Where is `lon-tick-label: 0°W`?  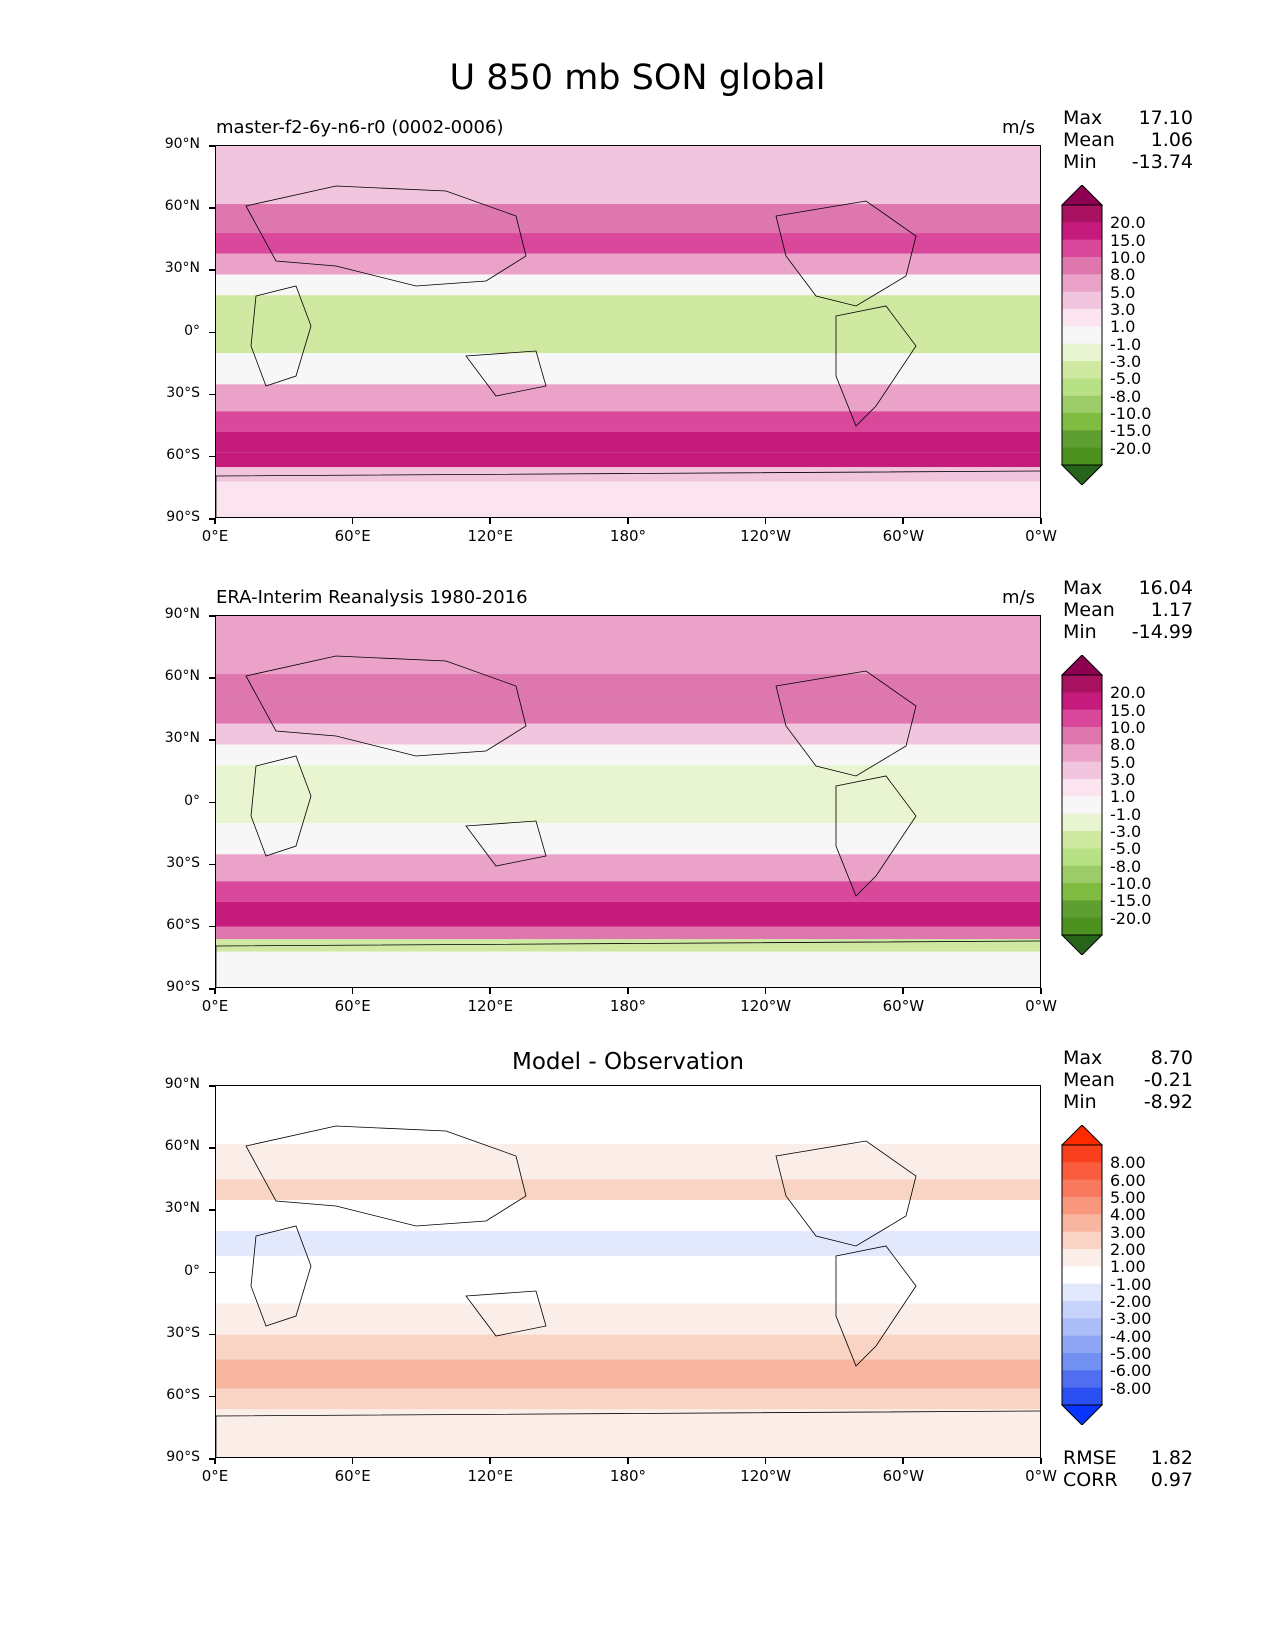
lon-tick-label: 0°W is located at coordinates (1041, 1001).